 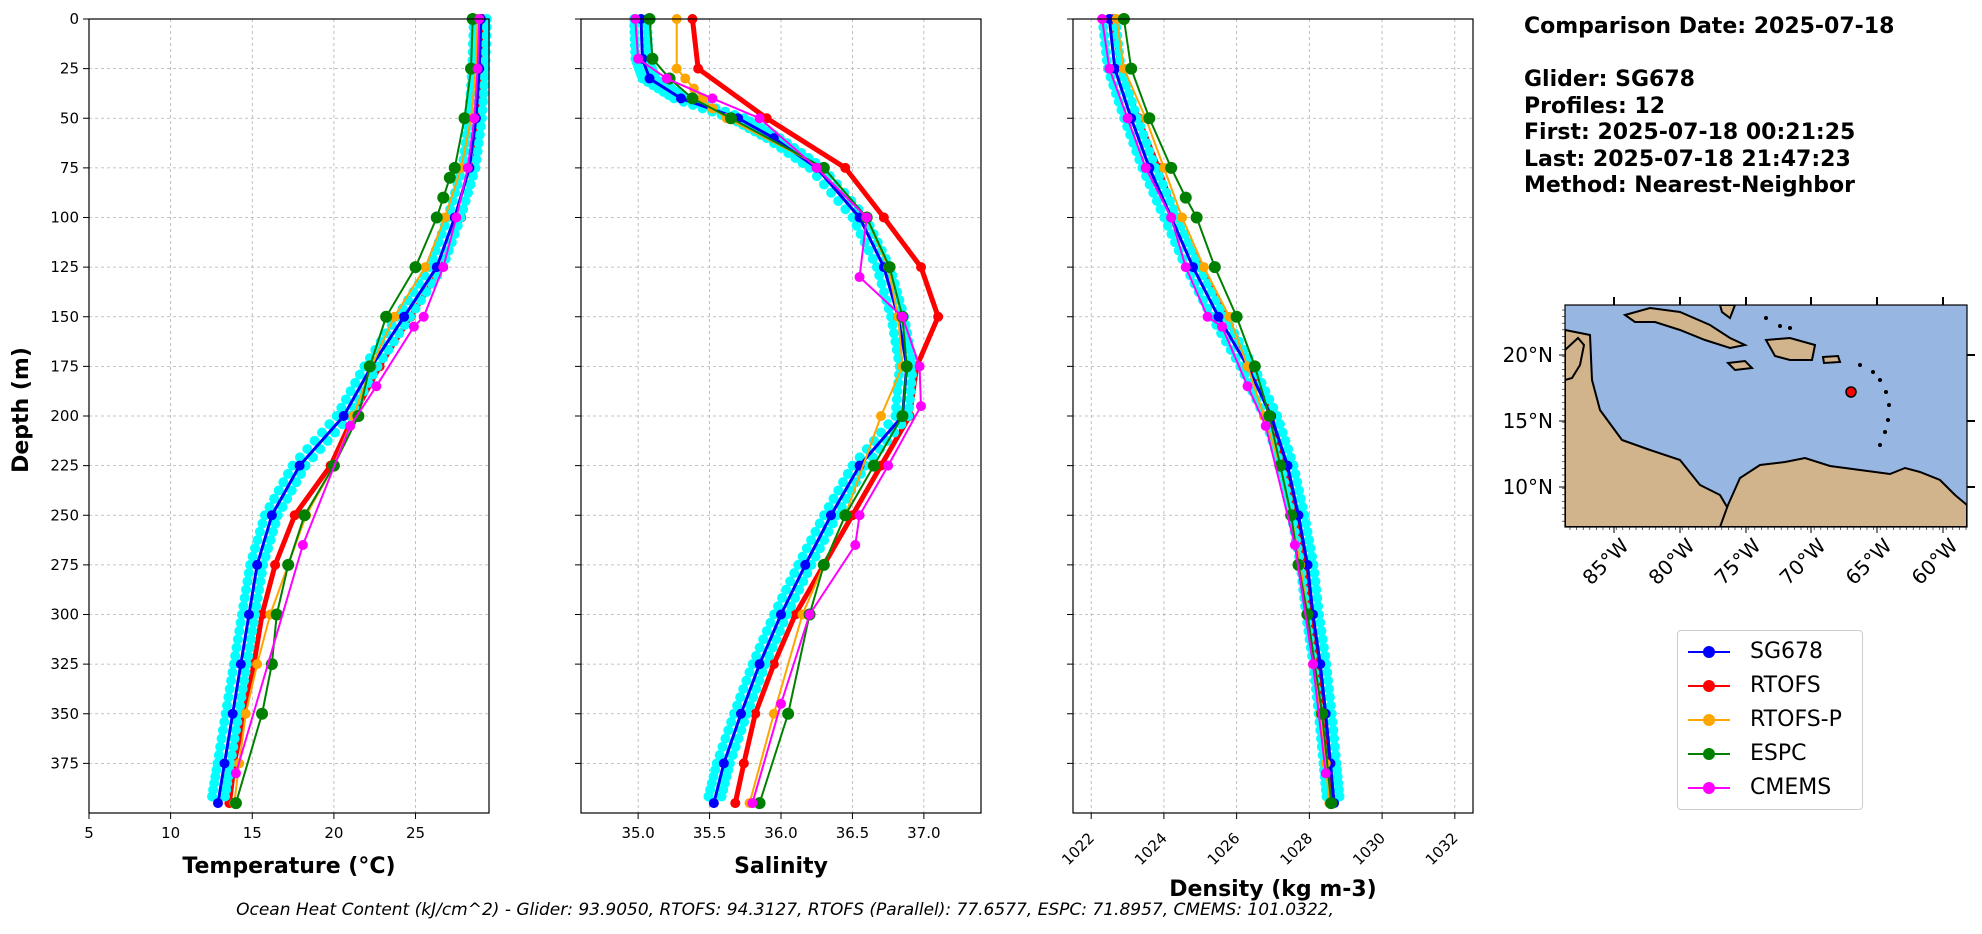 What do you see at coordinates (780, 833) in the screenshot?
I see `x-tick-label: 36.0` at bounding box center [780, 833].